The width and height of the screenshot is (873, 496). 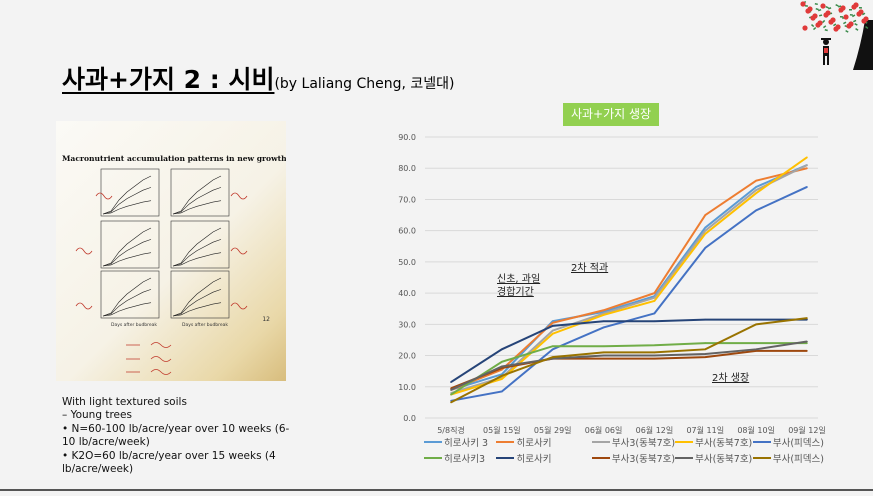 What do you see at coordinates (407, 137) in the screenshot?
I see `y-tick-label: 90.0` at bounding box center [407, 137].